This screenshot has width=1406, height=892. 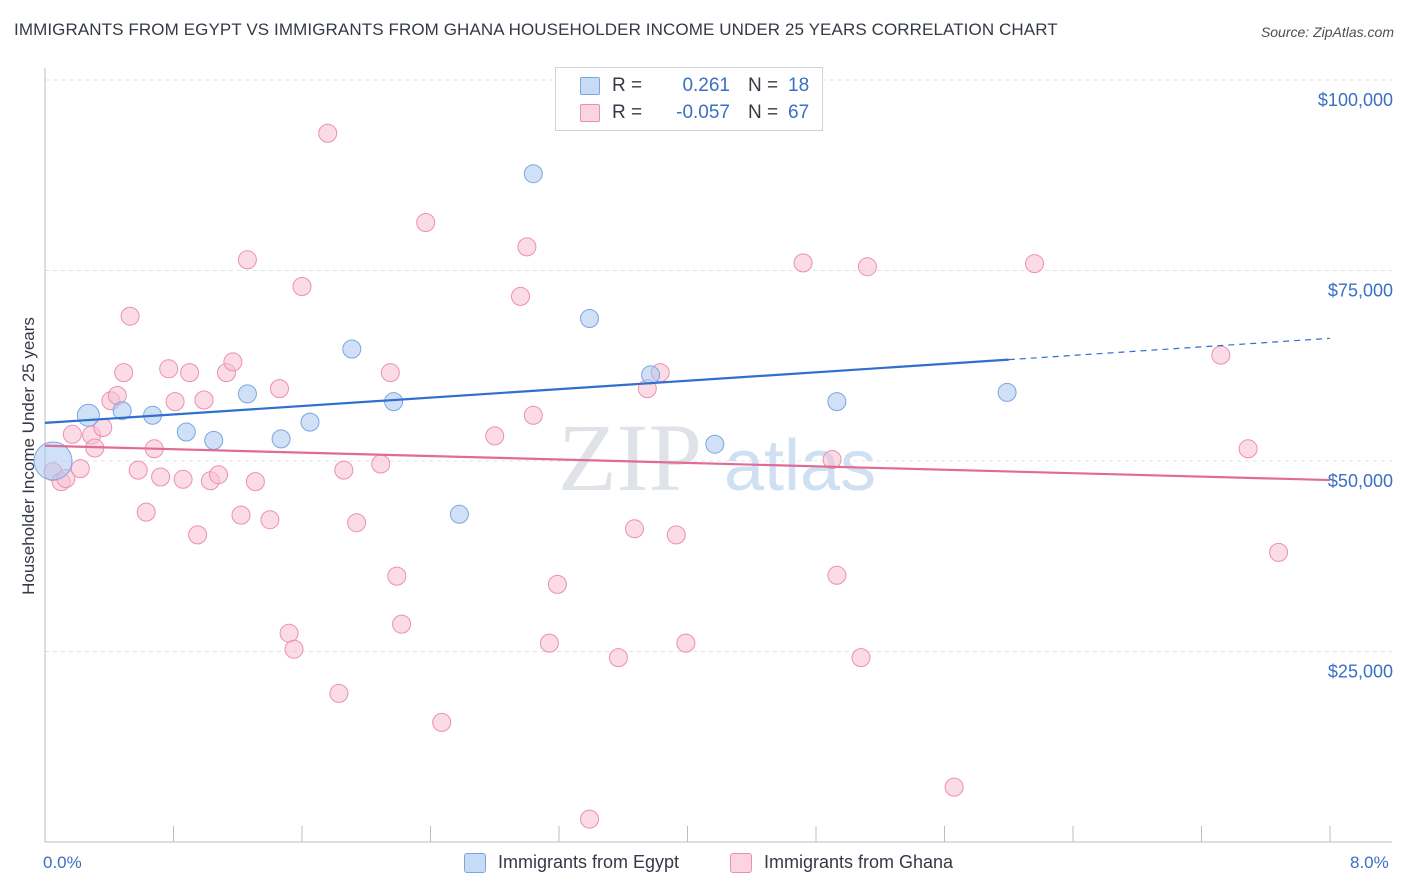 What do you see at coordinates (526, 391) in the screenshot?
I see `trend-line-egypt` at bounding box center [526, 391].